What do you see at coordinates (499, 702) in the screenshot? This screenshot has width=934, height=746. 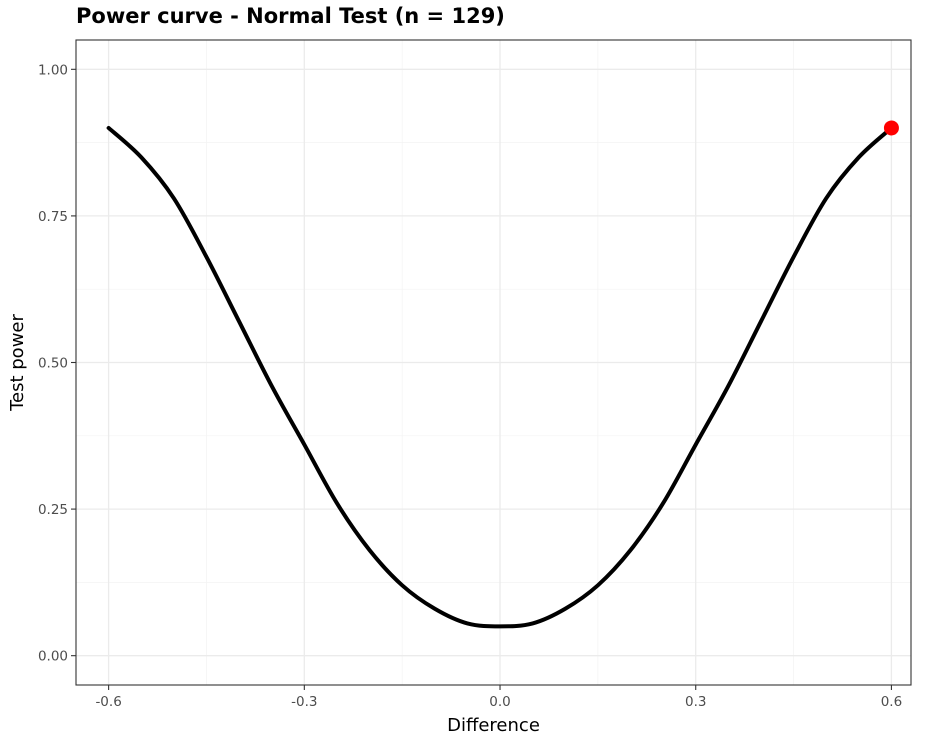 I see `x-tick-label: 0.0` at bounding box center [499, 702].